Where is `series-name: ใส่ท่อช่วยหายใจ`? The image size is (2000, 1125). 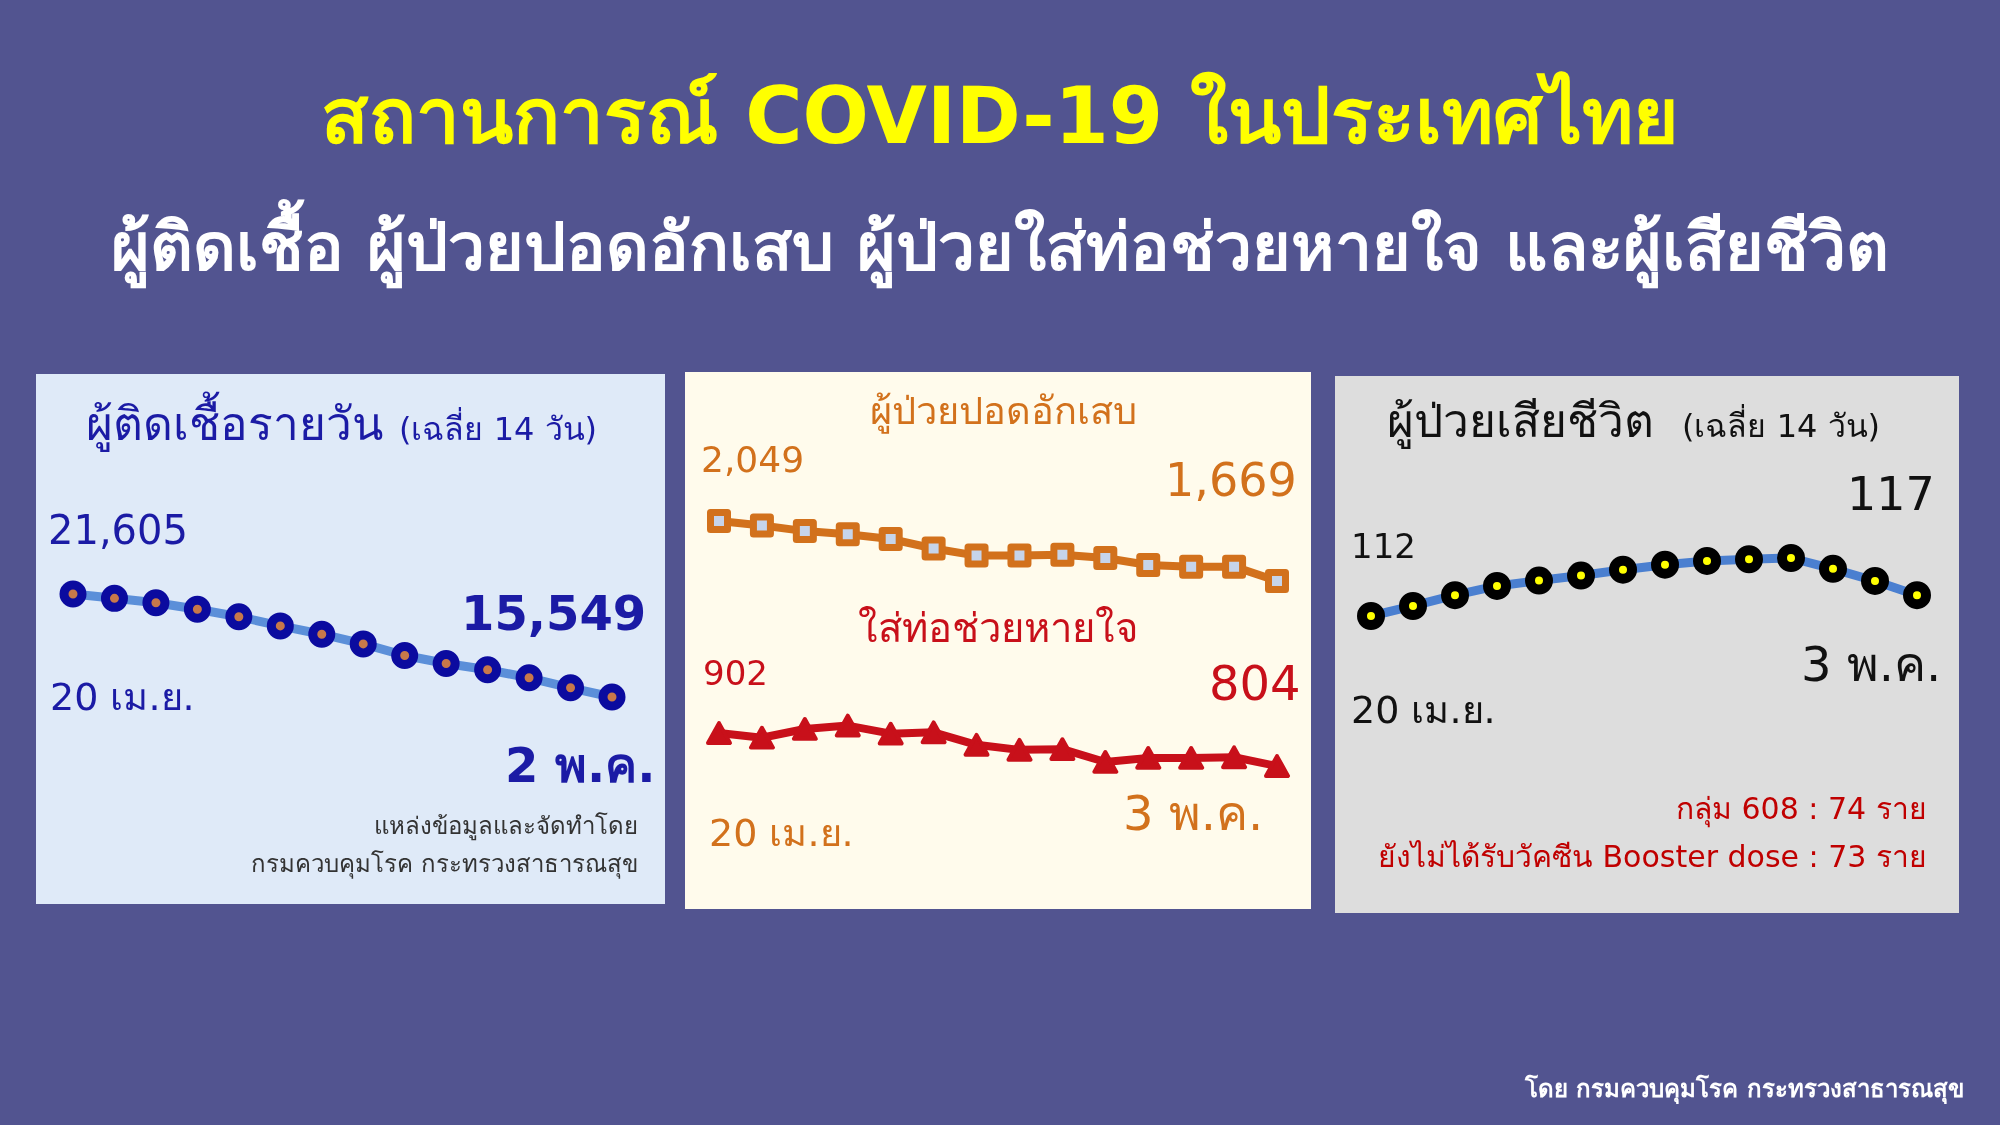
series-name: ใส่ท่อช่วยหายใจ is located at coordinates (998, 627).